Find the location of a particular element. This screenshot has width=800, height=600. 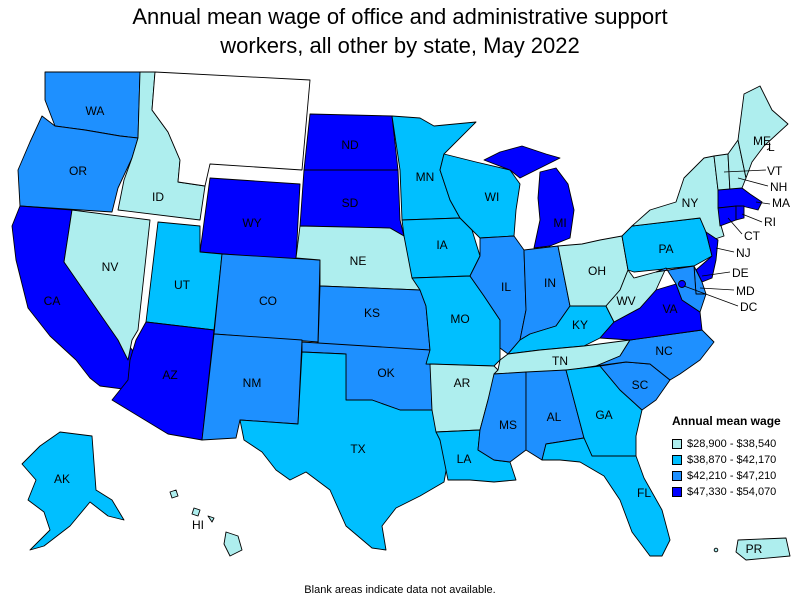

state-MT is located at coordinates (231, 129).